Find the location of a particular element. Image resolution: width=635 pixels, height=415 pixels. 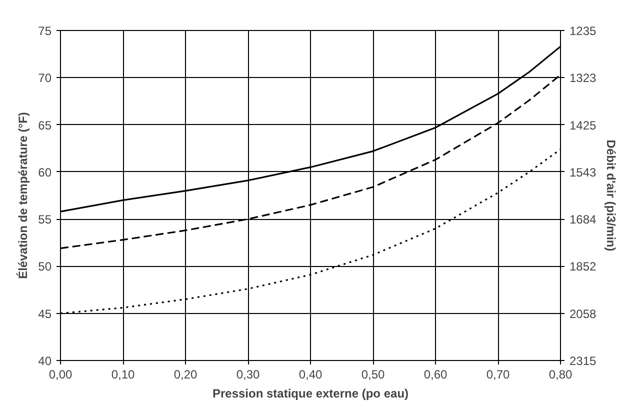

category-label: 1425 is located at coordinates (583, 125).